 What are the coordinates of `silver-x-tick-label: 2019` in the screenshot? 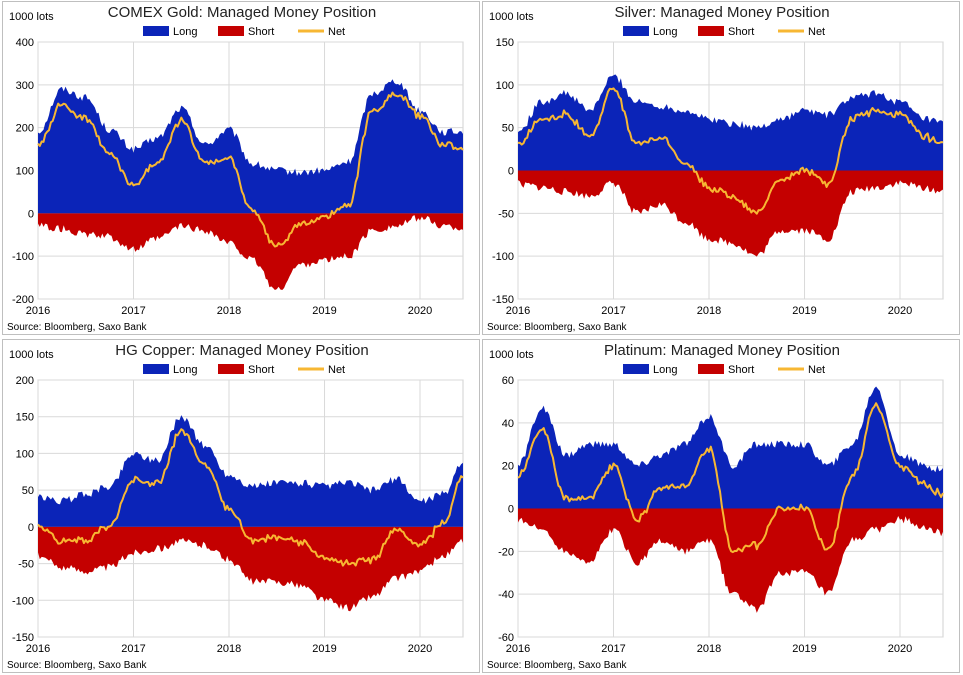 It's located at (804, 311).